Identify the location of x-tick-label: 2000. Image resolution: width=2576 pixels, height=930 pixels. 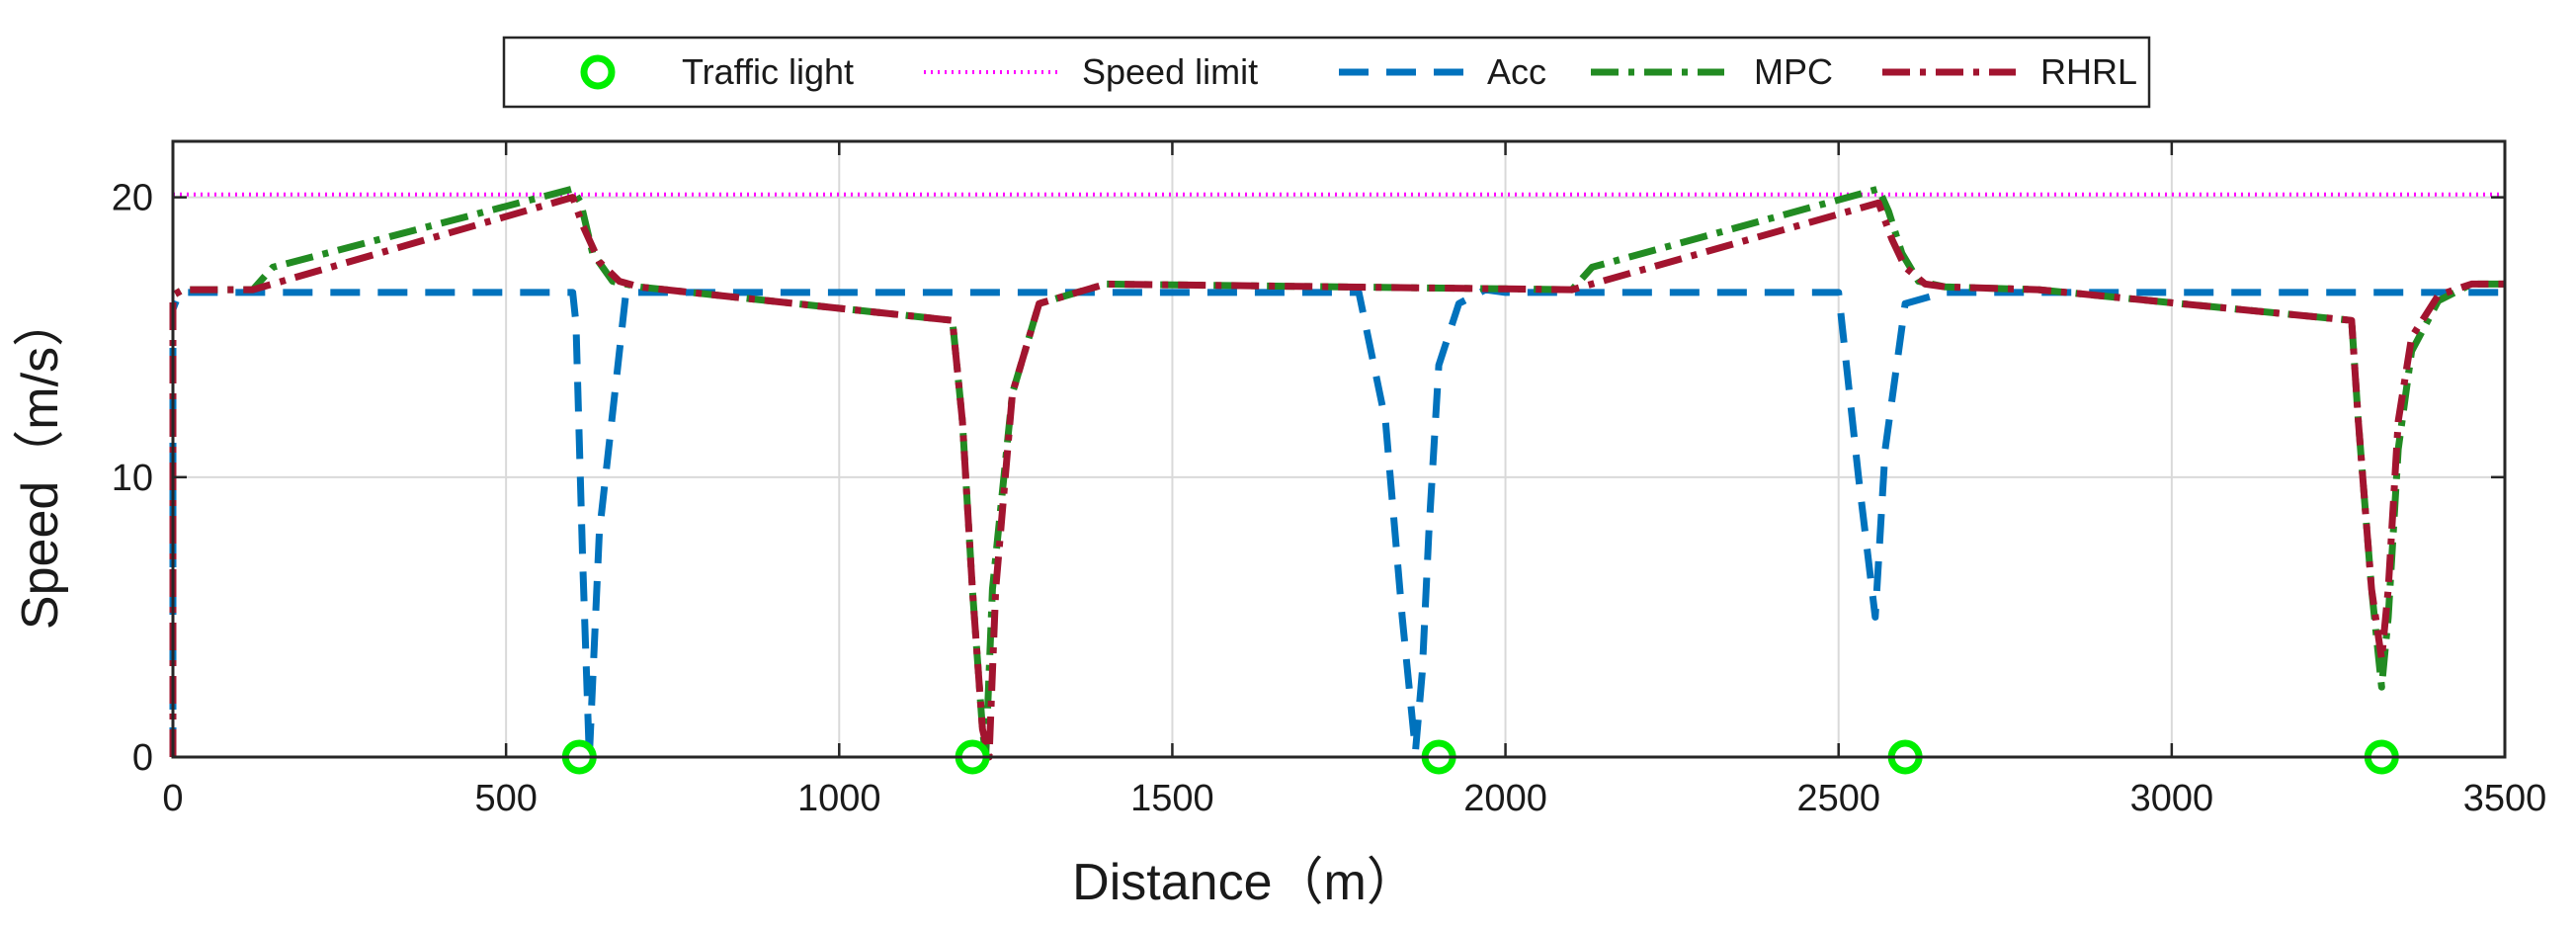
(1505, 798).